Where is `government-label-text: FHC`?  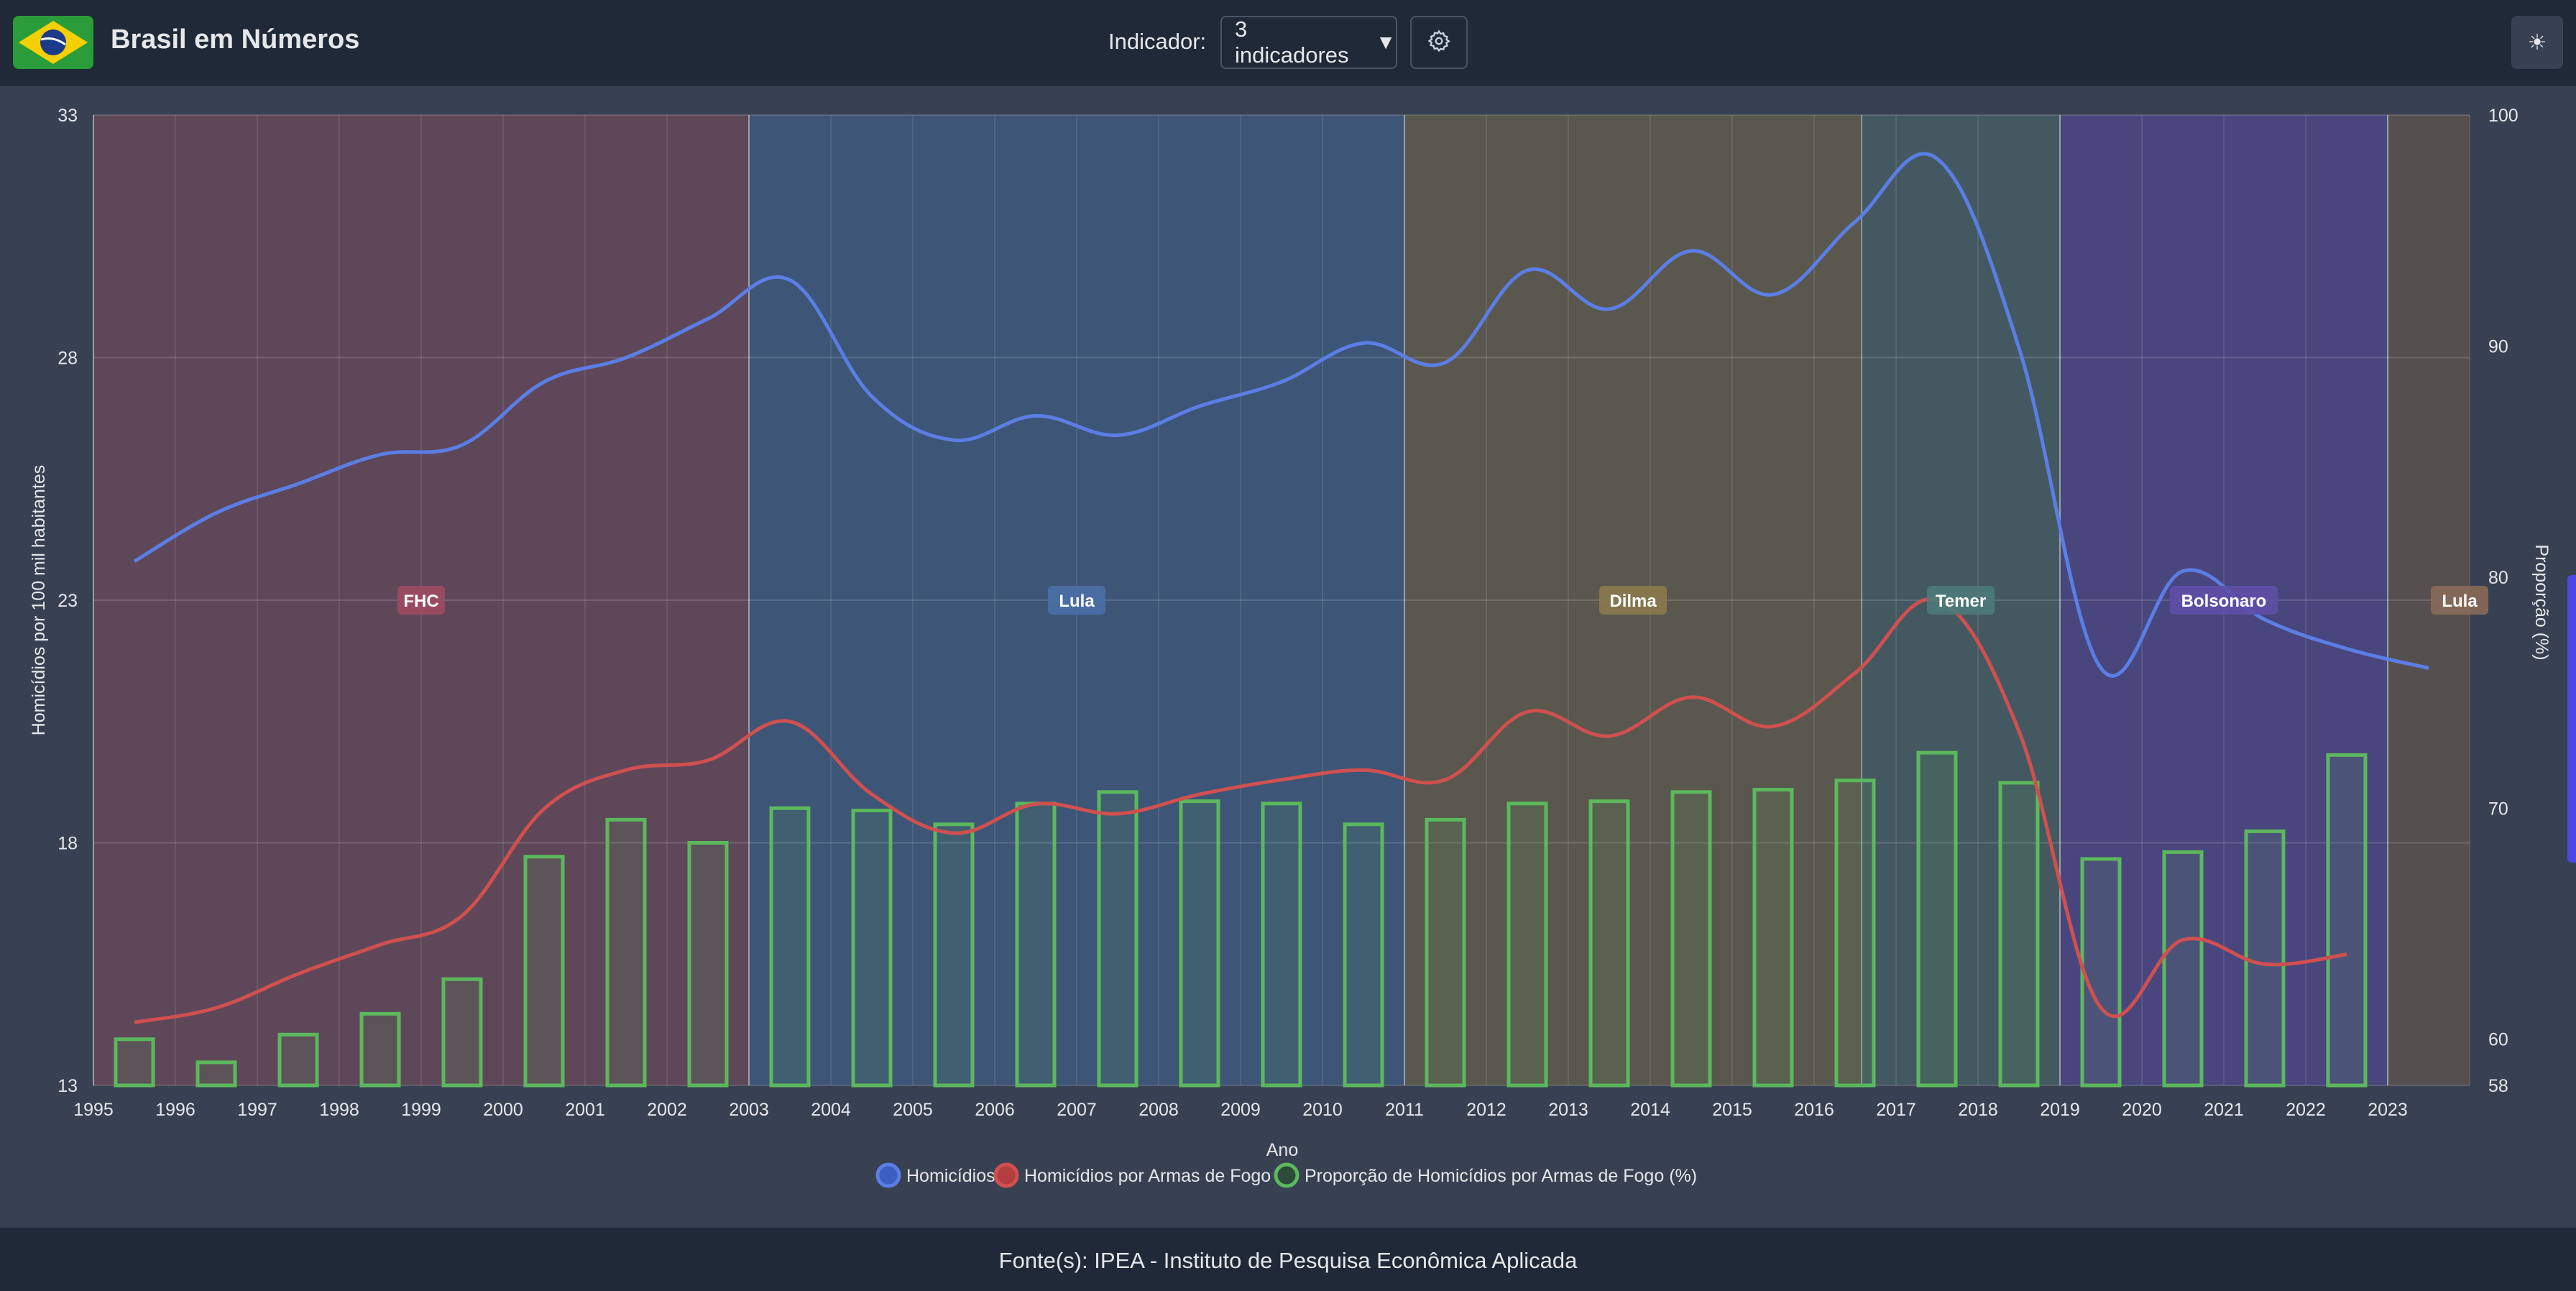
government-label-text: FHC is located at coordinates (420, 602).